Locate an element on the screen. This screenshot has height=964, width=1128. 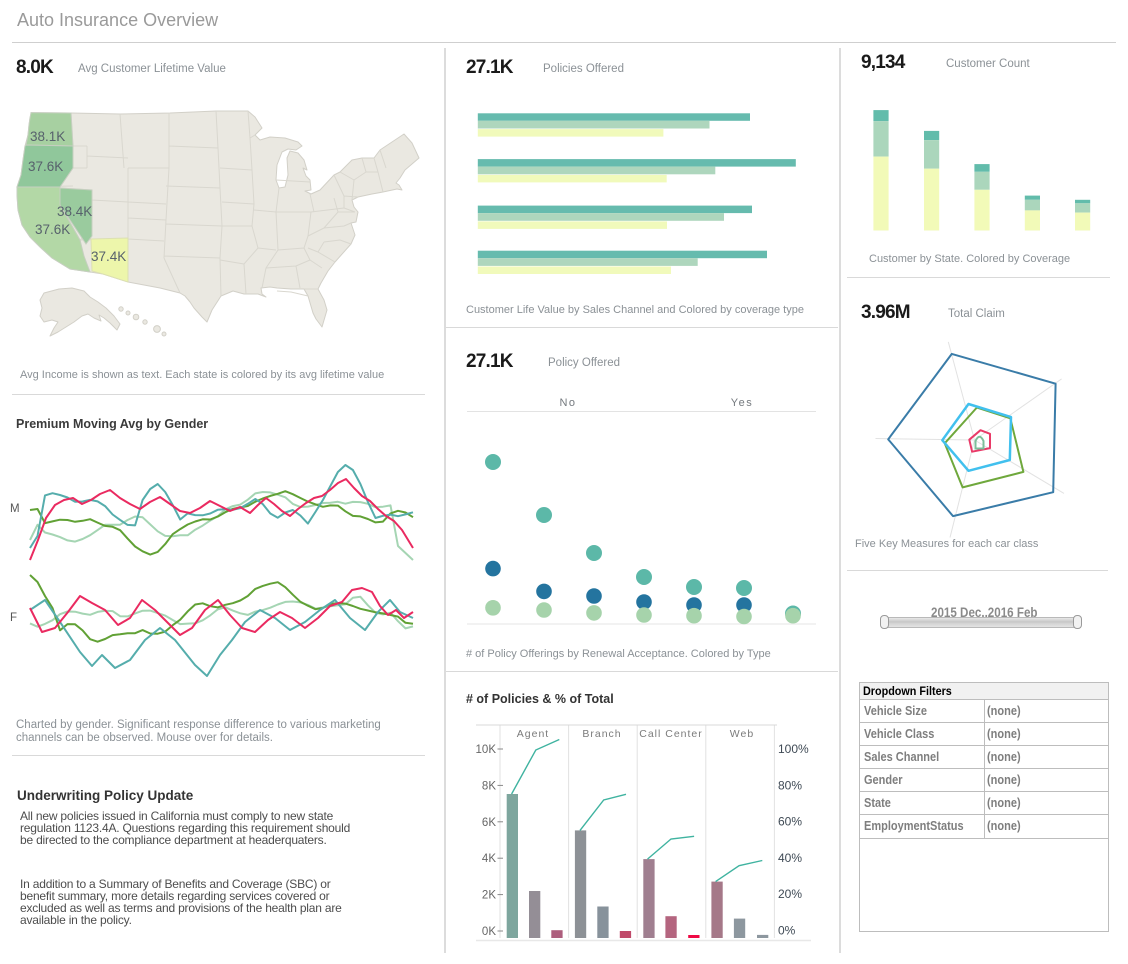
svg-text: 40% is located at coordinates (790, 858).